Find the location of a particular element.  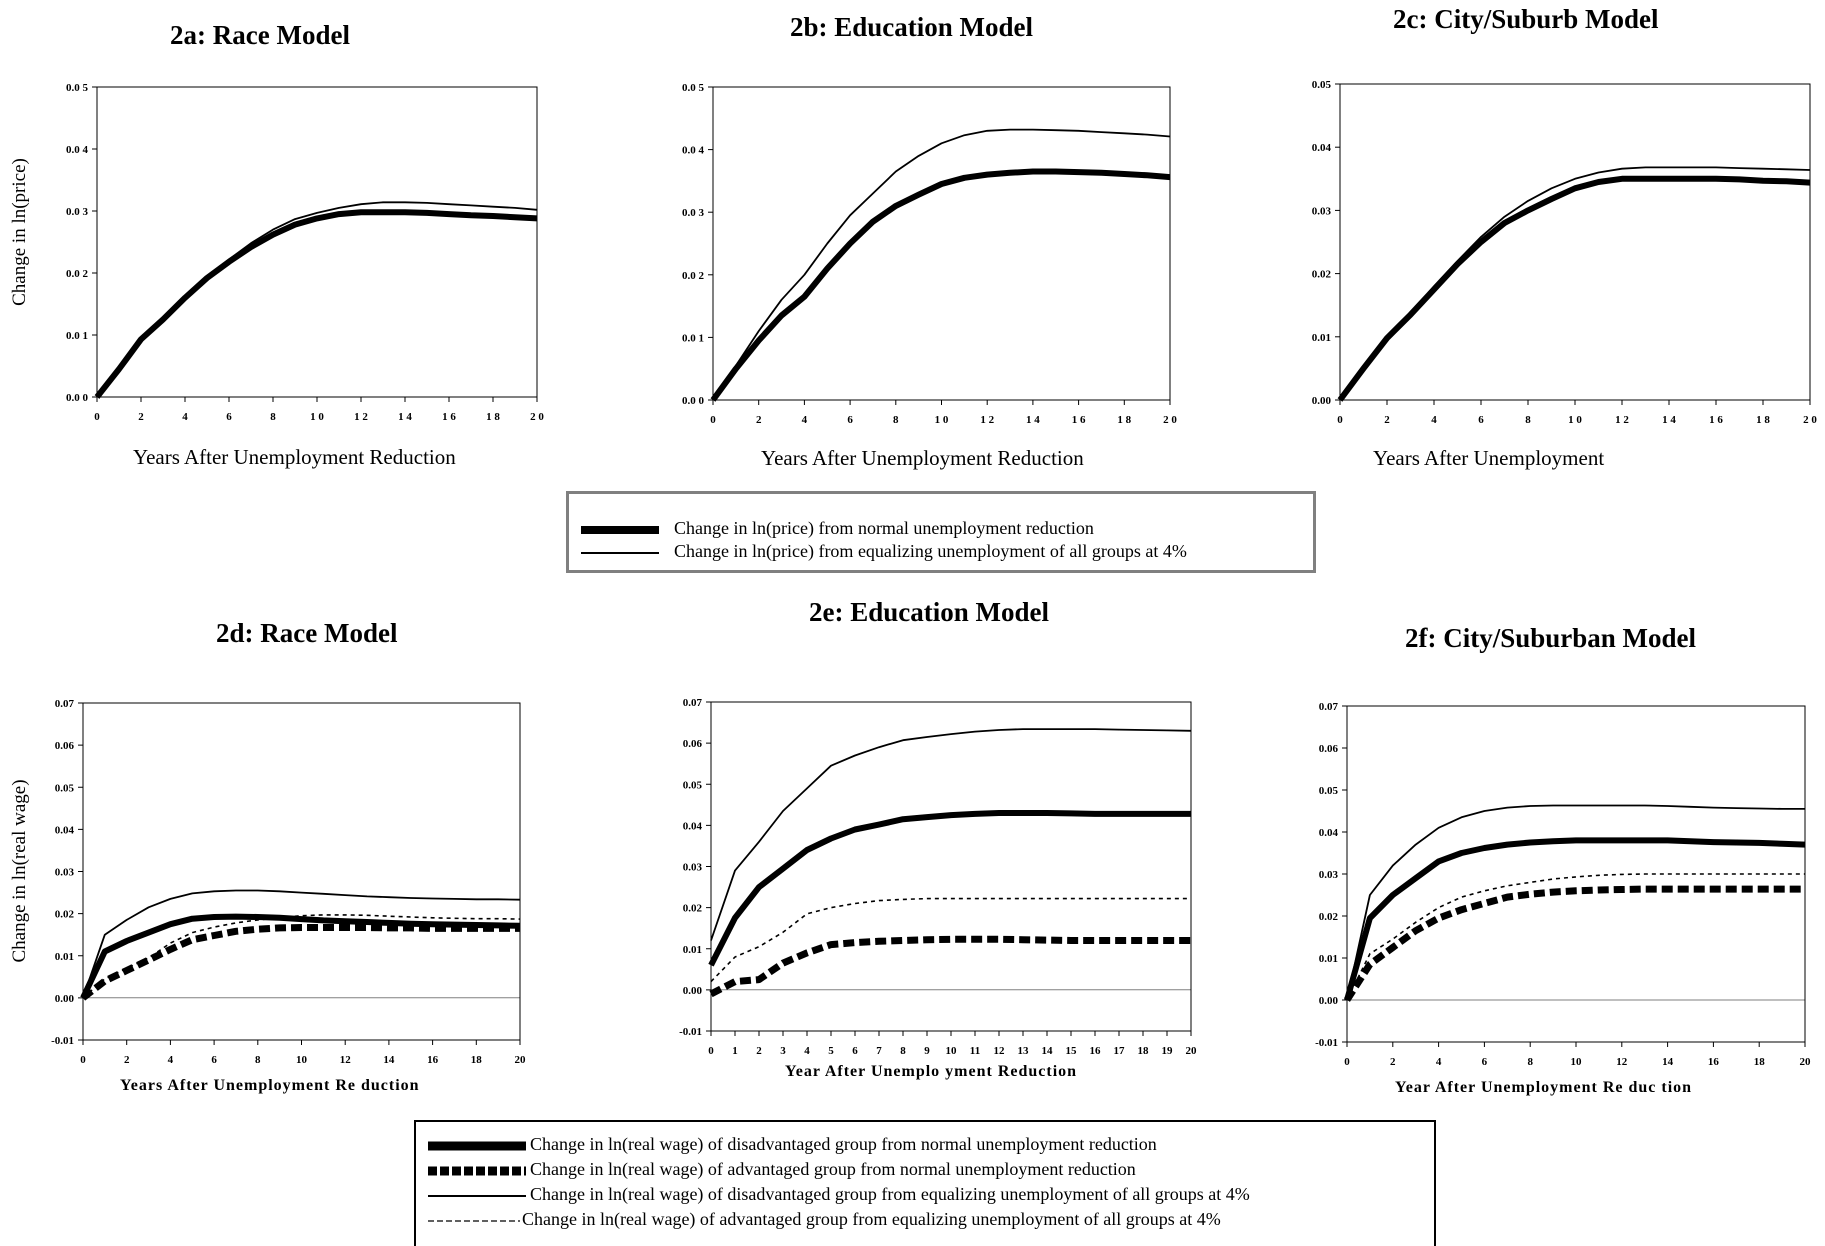

x-tick-label: 2 0 is located at coordinates (1810, 420).